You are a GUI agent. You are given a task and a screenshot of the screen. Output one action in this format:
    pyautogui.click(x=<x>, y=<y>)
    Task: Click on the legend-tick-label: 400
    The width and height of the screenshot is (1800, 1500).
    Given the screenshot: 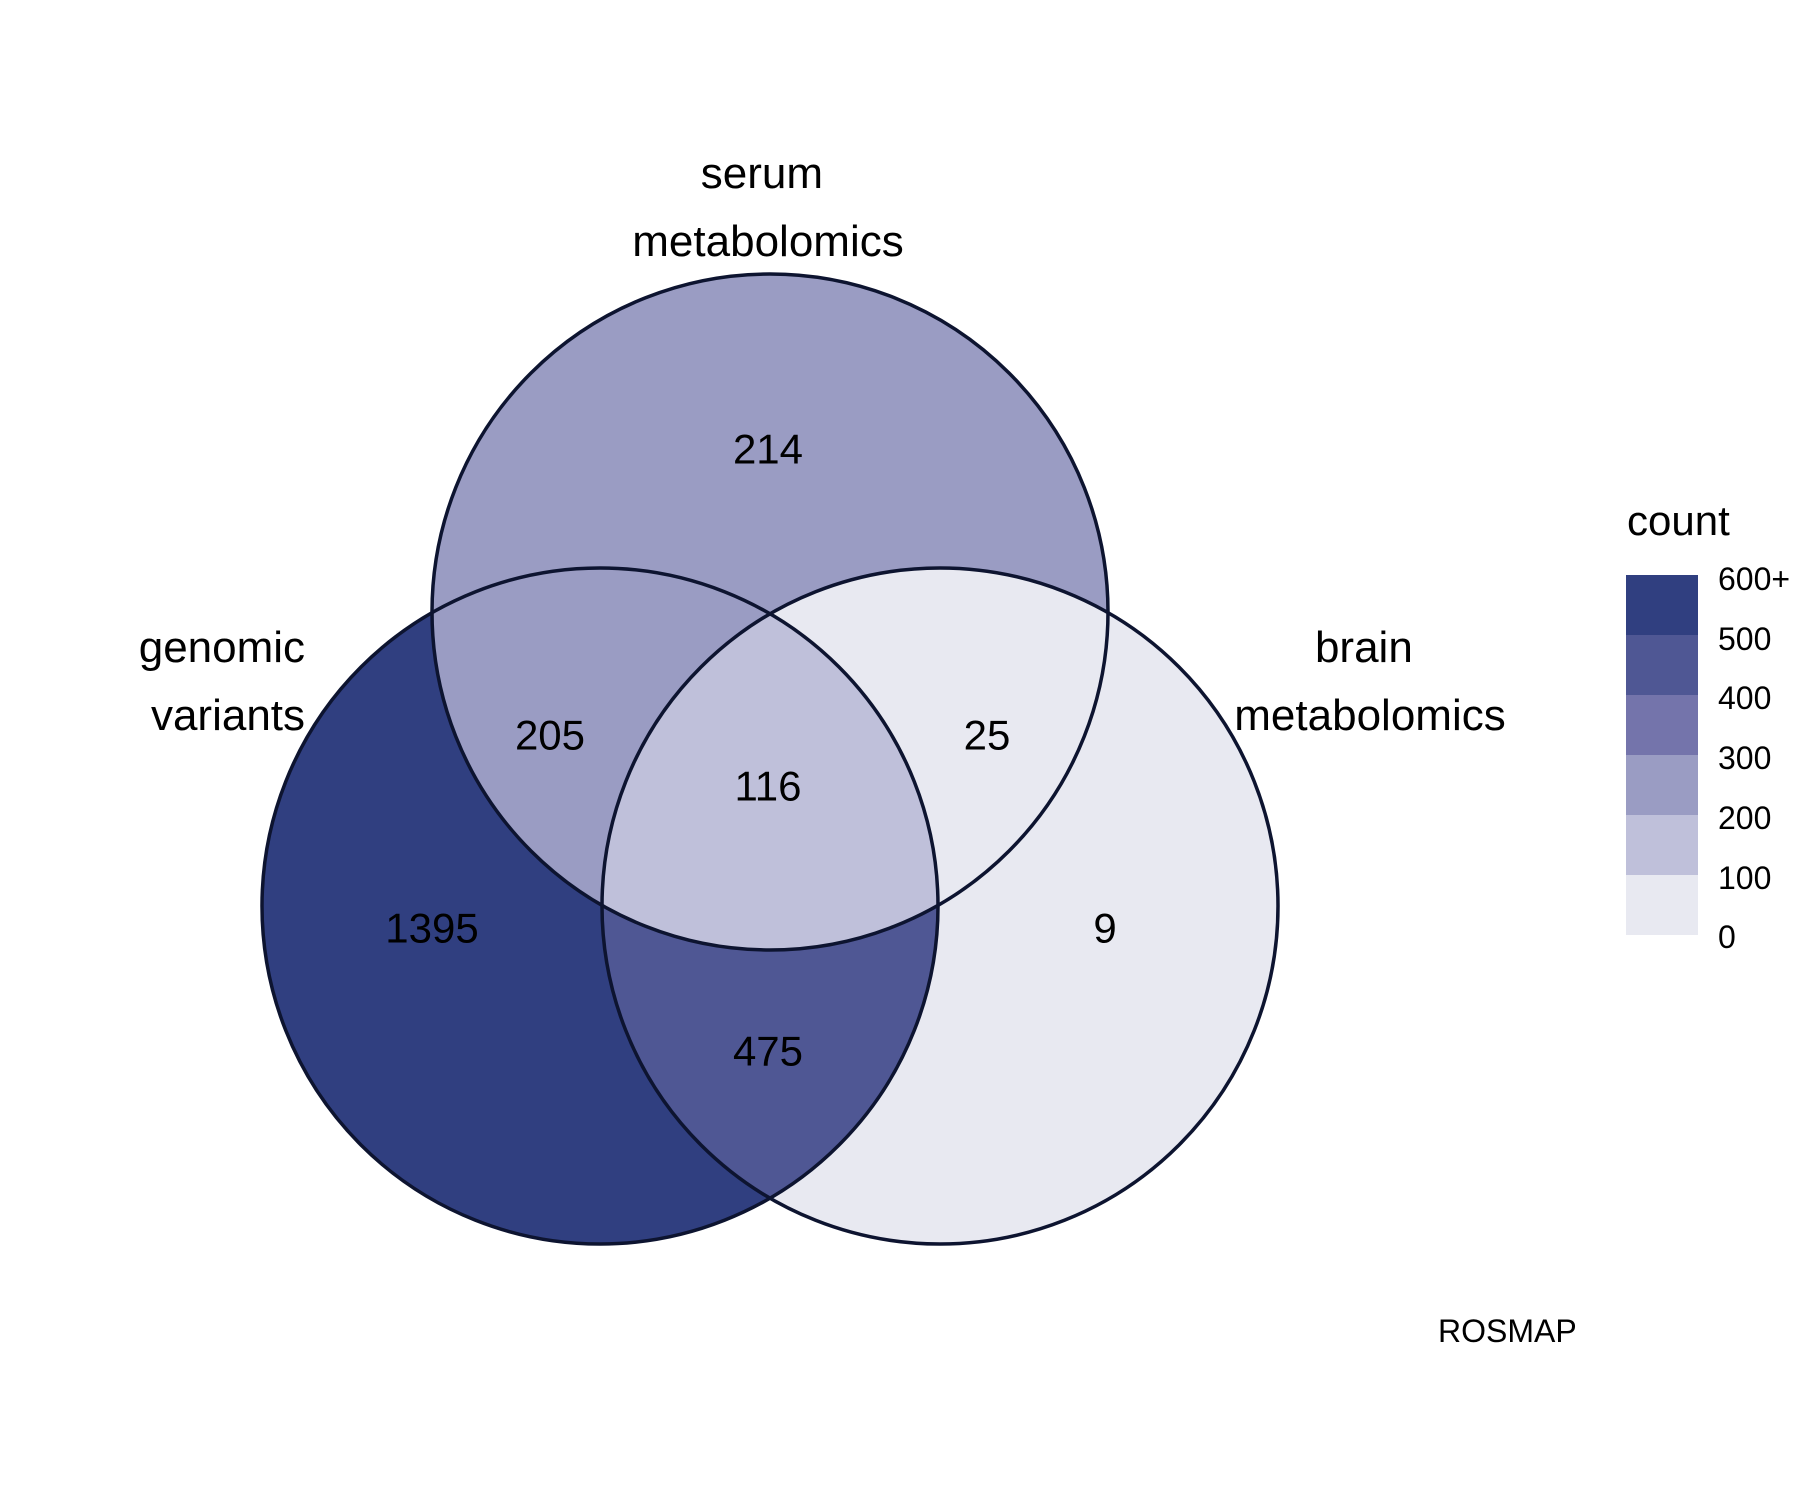 What is the action you would take?
    pyautogui.click(x=1744, y=698)
    